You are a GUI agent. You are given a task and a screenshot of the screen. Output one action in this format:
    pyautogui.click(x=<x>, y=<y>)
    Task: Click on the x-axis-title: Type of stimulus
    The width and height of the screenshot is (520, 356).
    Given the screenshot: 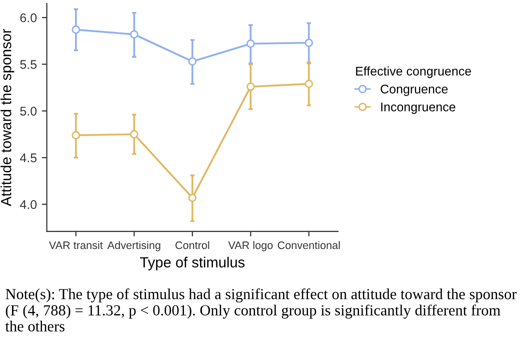 What is the action you would take?
    pyautogui.click(x=192, y=263)
    